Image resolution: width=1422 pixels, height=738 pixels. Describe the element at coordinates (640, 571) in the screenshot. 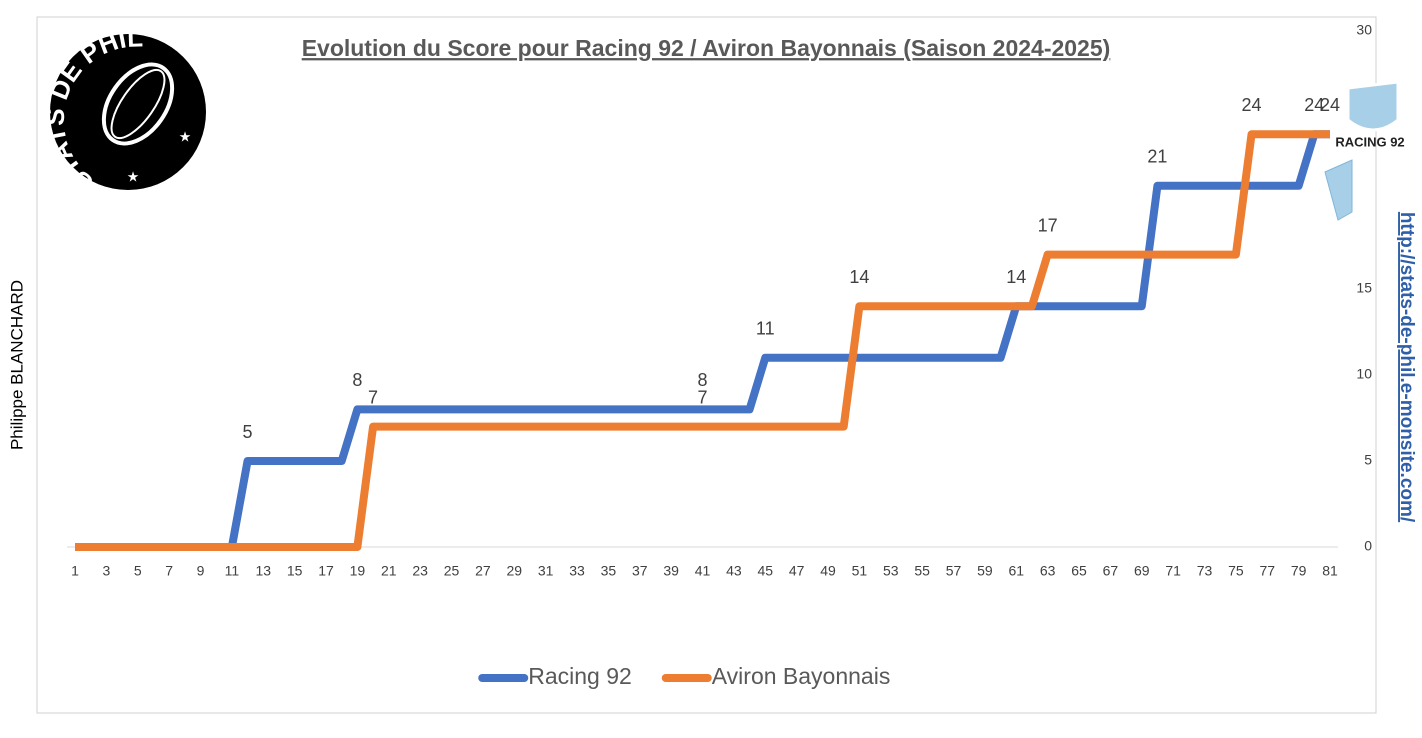

I see `x-tick-label: 37` at that location.